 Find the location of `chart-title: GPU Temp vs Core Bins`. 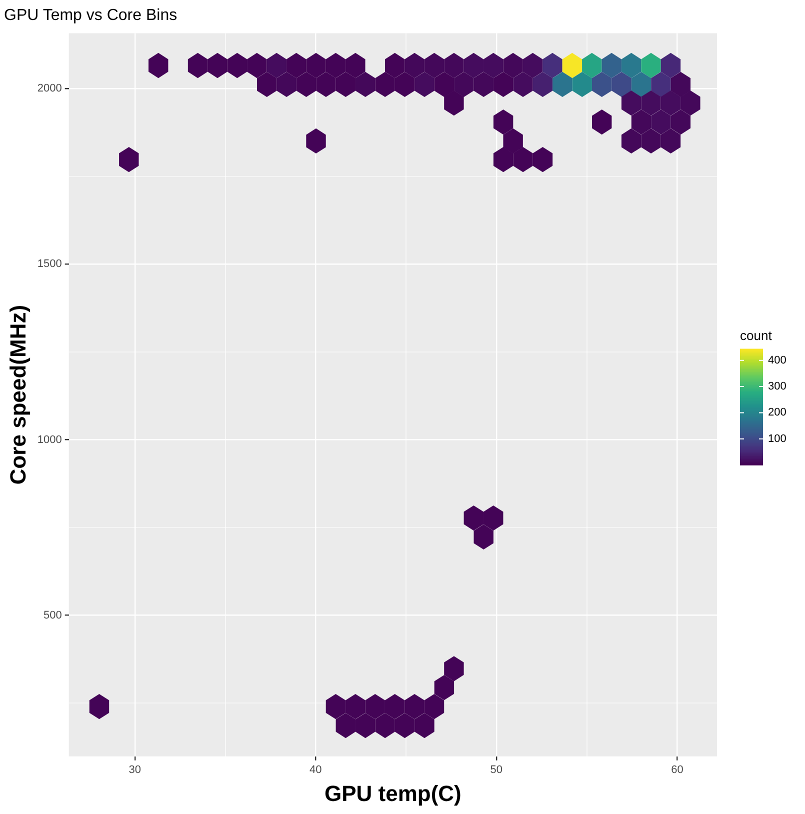

chart-title: GPU Temp vs Core Bins is located at coordinates (91, 15).